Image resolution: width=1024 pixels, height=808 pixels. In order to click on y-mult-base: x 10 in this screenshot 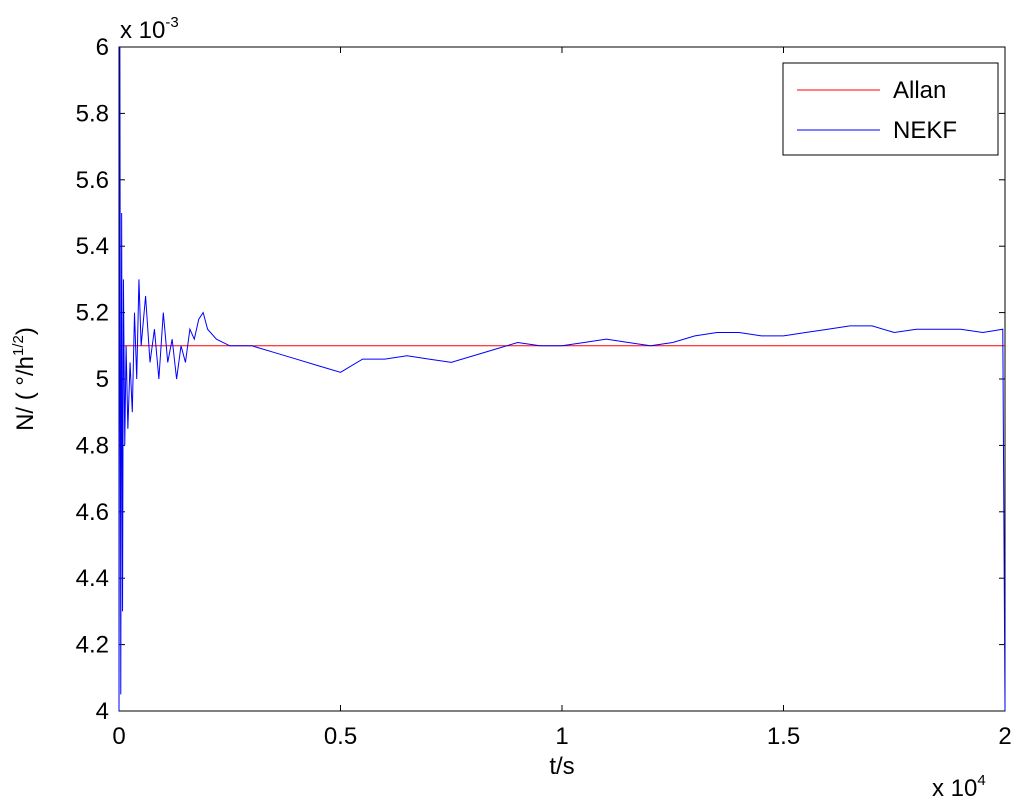, I will do `click(142, 30)`.